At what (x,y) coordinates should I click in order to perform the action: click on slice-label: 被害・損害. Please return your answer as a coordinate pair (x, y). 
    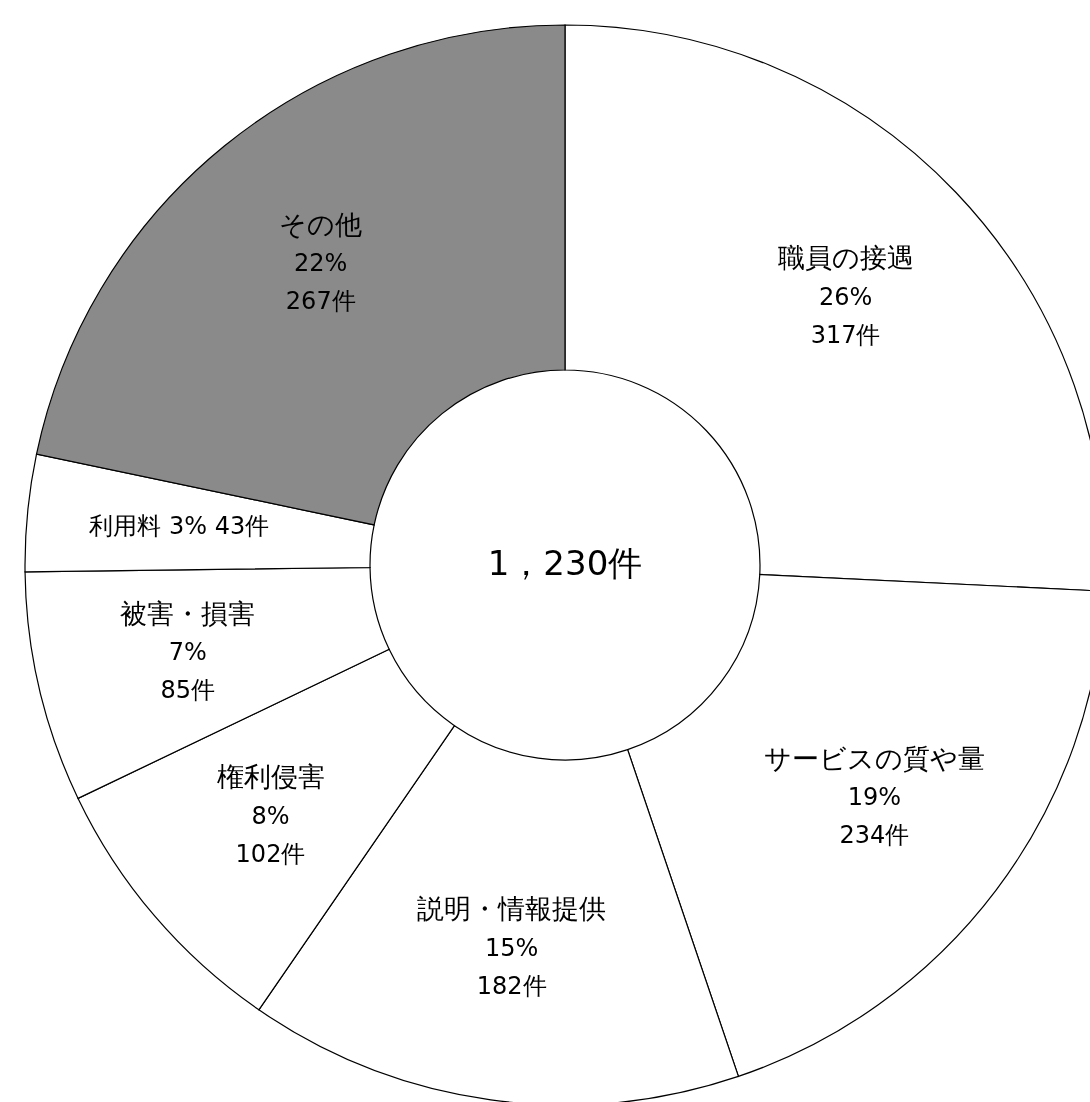
    Looking at the image, I should click on (188, 613).